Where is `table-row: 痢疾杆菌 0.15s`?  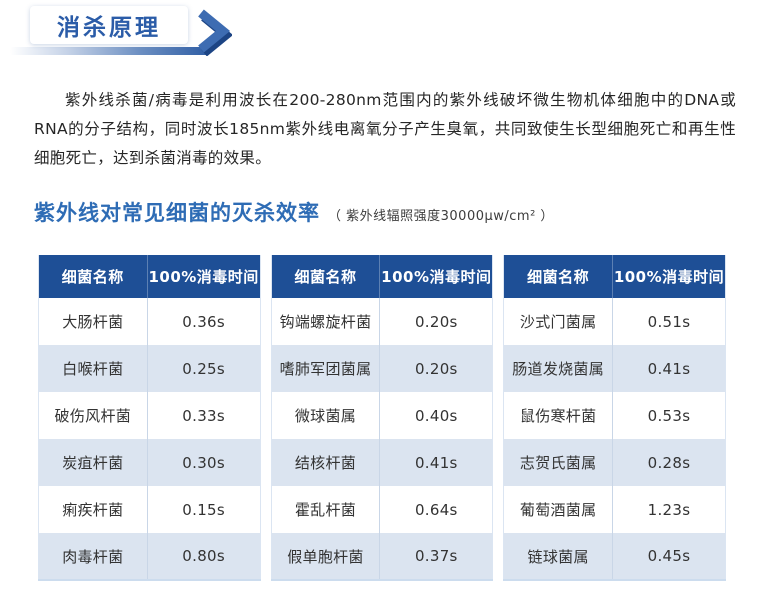
table-row: 痢疾杆菌 0.15s is located at coordinates (149, 509).